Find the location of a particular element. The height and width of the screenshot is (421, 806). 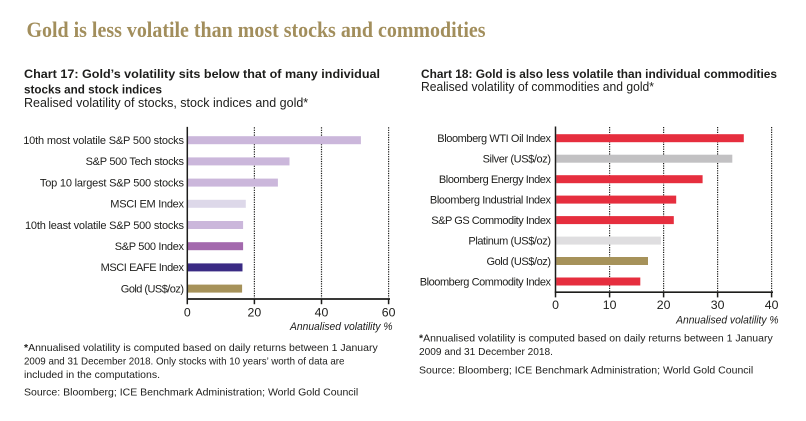

svg-text: 30 is located at coordinates (718, 305).